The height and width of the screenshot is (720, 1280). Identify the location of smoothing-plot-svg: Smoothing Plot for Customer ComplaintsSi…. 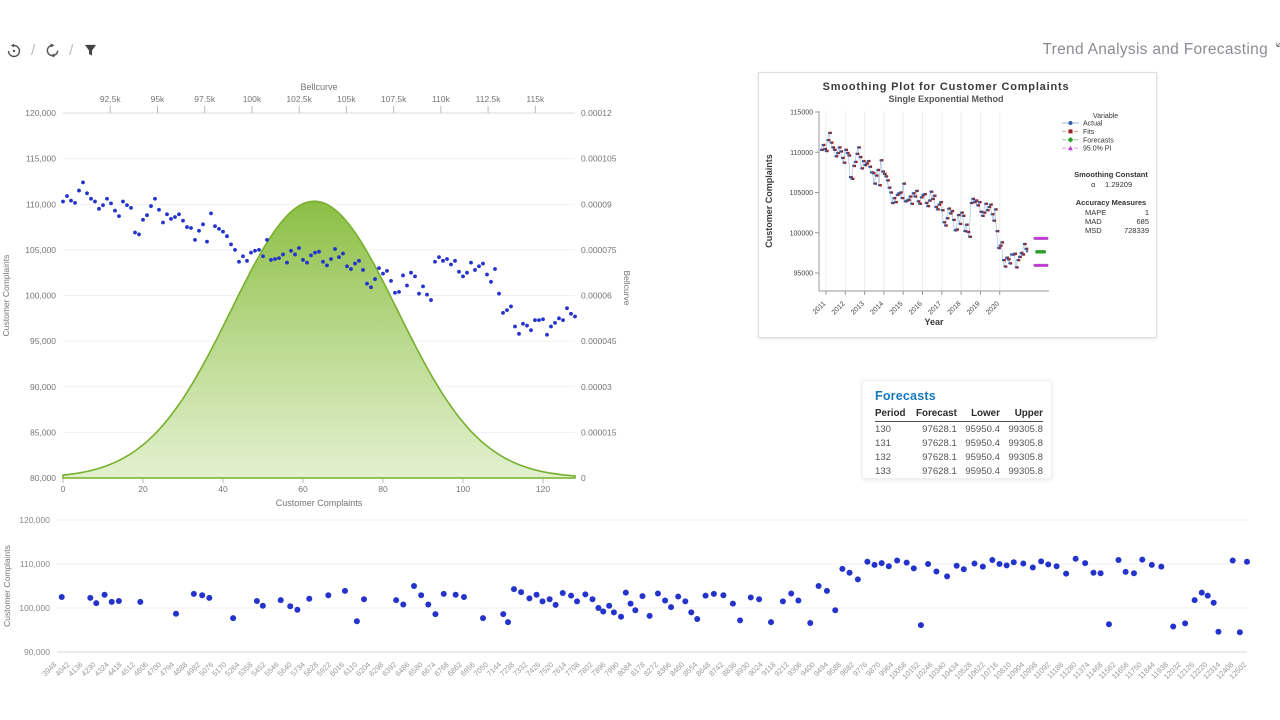
(956, 204).